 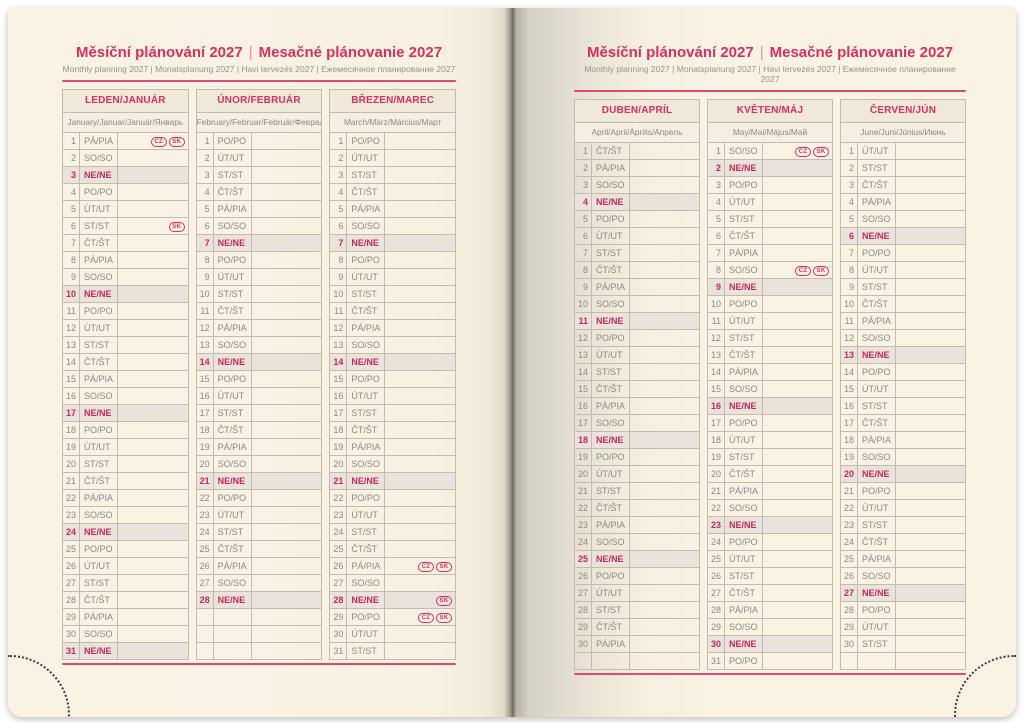 What do you see at coordinates (583, 372) in the screenshot?
I see `day-number: 14` at bounding box center [583, 372].